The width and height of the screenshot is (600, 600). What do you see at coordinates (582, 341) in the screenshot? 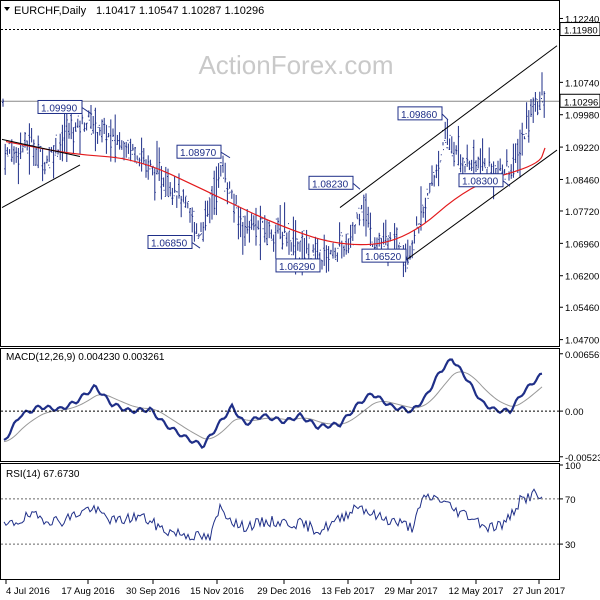
I see `price-tick-label: 1.04700` at bounding box center [582, 341].